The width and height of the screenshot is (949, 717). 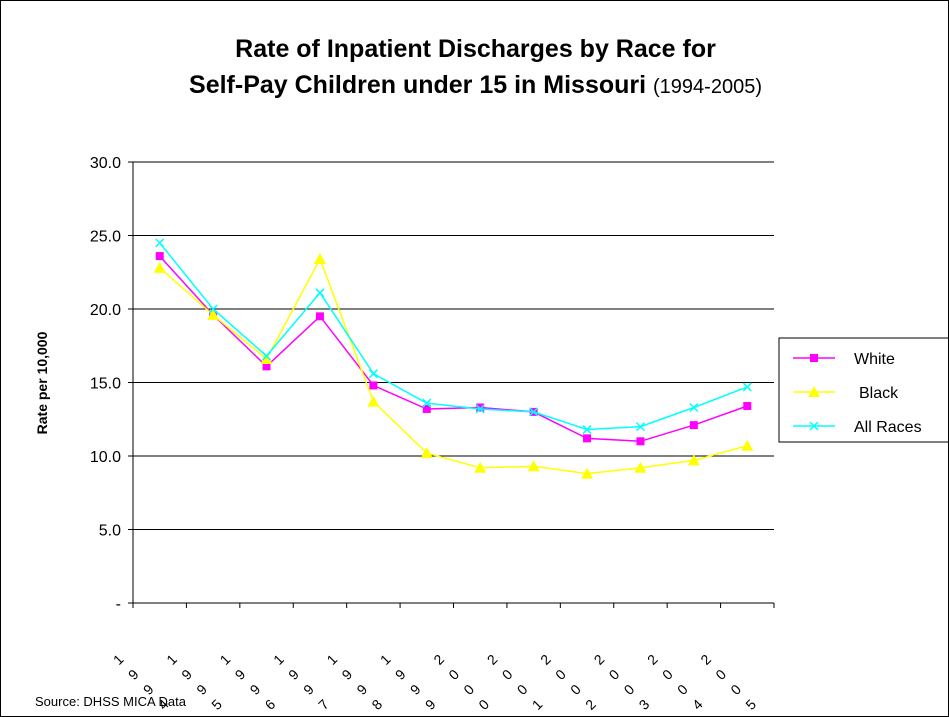 I want to click on legend-label: White, so click(x=874, y=359).